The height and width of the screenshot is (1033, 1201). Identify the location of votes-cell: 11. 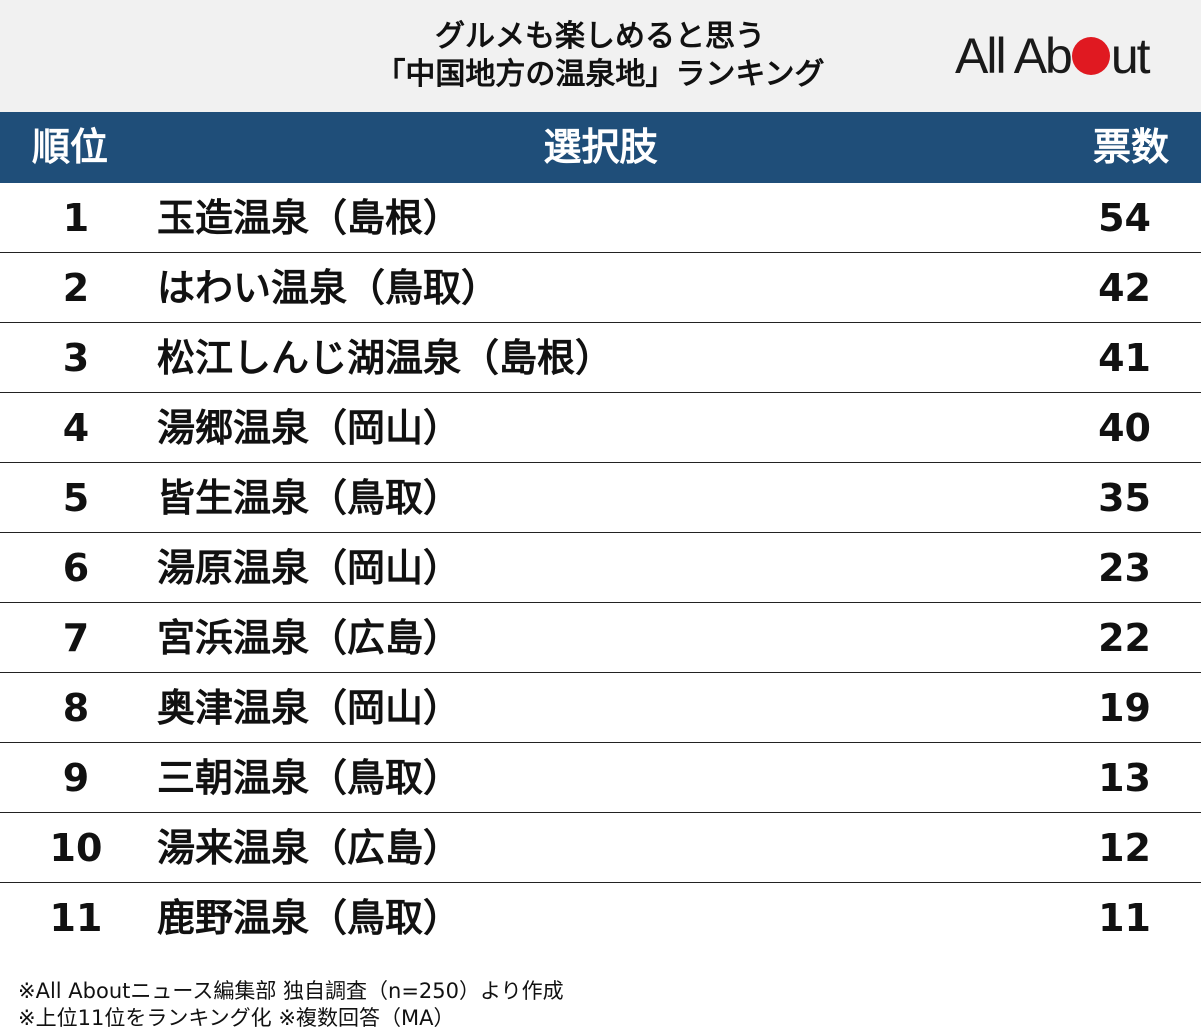
(1124, 918).